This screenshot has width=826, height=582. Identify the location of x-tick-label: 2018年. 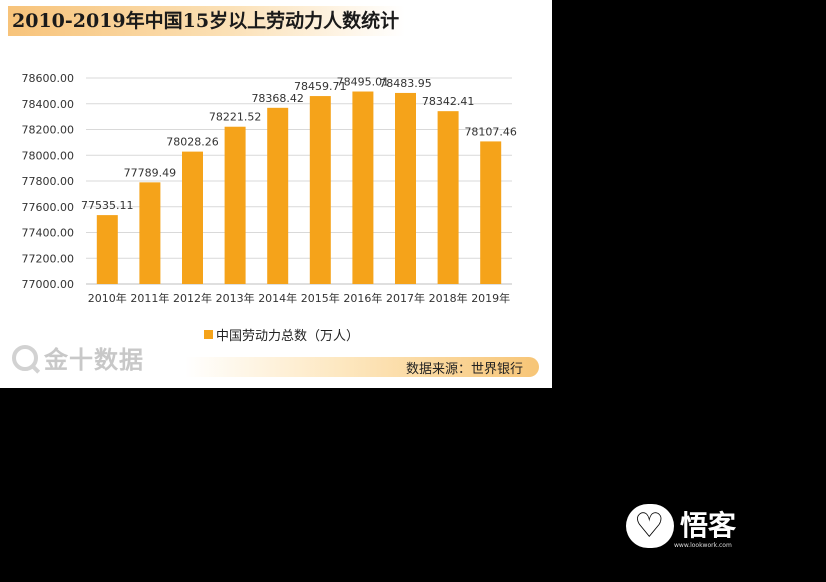
(448, 298).